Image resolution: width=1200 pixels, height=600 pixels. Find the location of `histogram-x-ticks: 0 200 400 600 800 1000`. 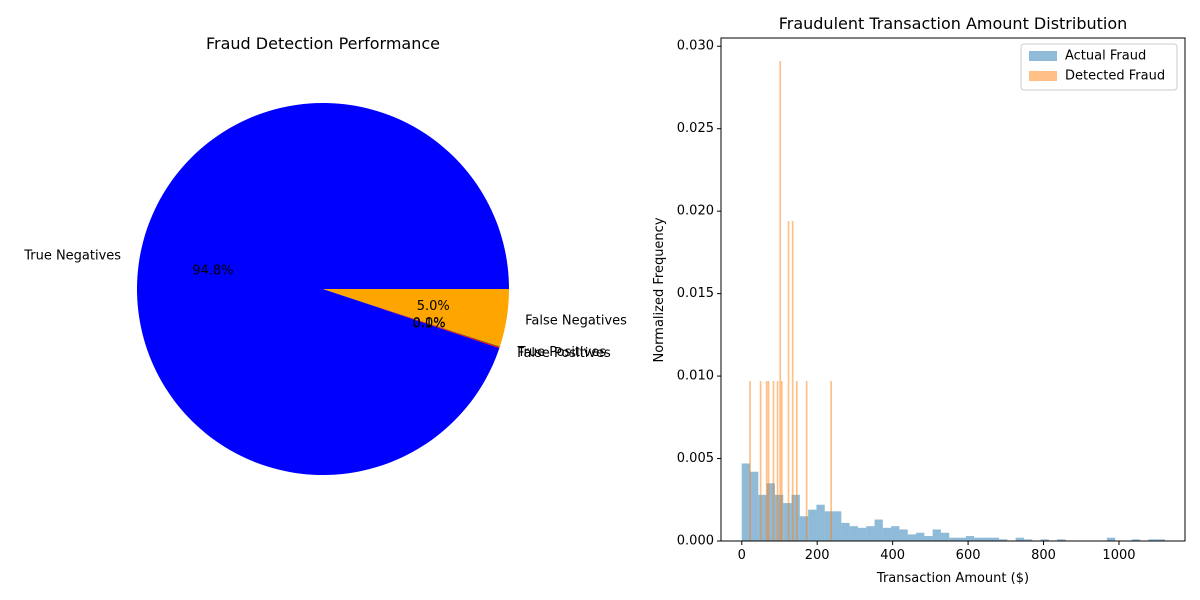

histogram-x-ticks: 0 200 400 600 800 1000 is located at coordinates (937, 552).